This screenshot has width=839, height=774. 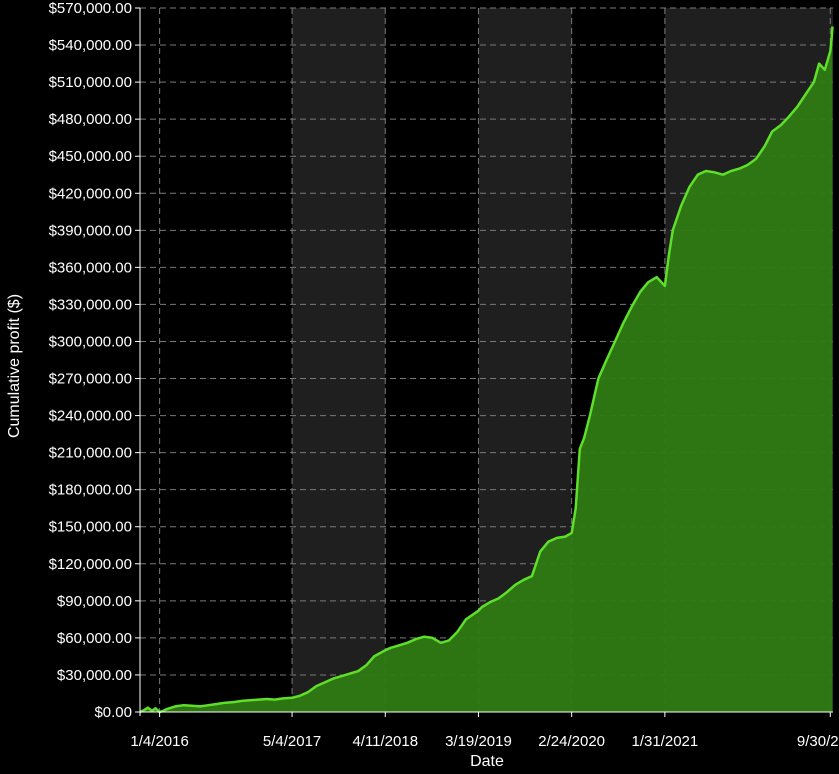 I want to click on y-tick-label: $360,000.00, so click(x=90, y=267).